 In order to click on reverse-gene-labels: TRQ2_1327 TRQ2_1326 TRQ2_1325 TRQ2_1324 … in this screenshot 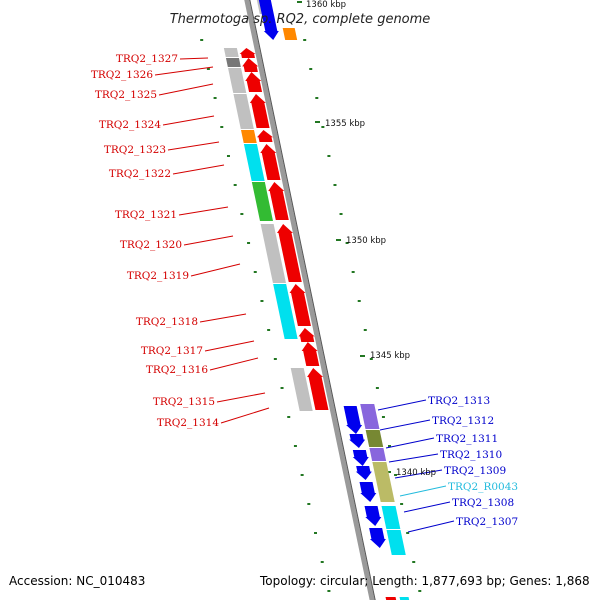, I will do `click(155, 241)`.